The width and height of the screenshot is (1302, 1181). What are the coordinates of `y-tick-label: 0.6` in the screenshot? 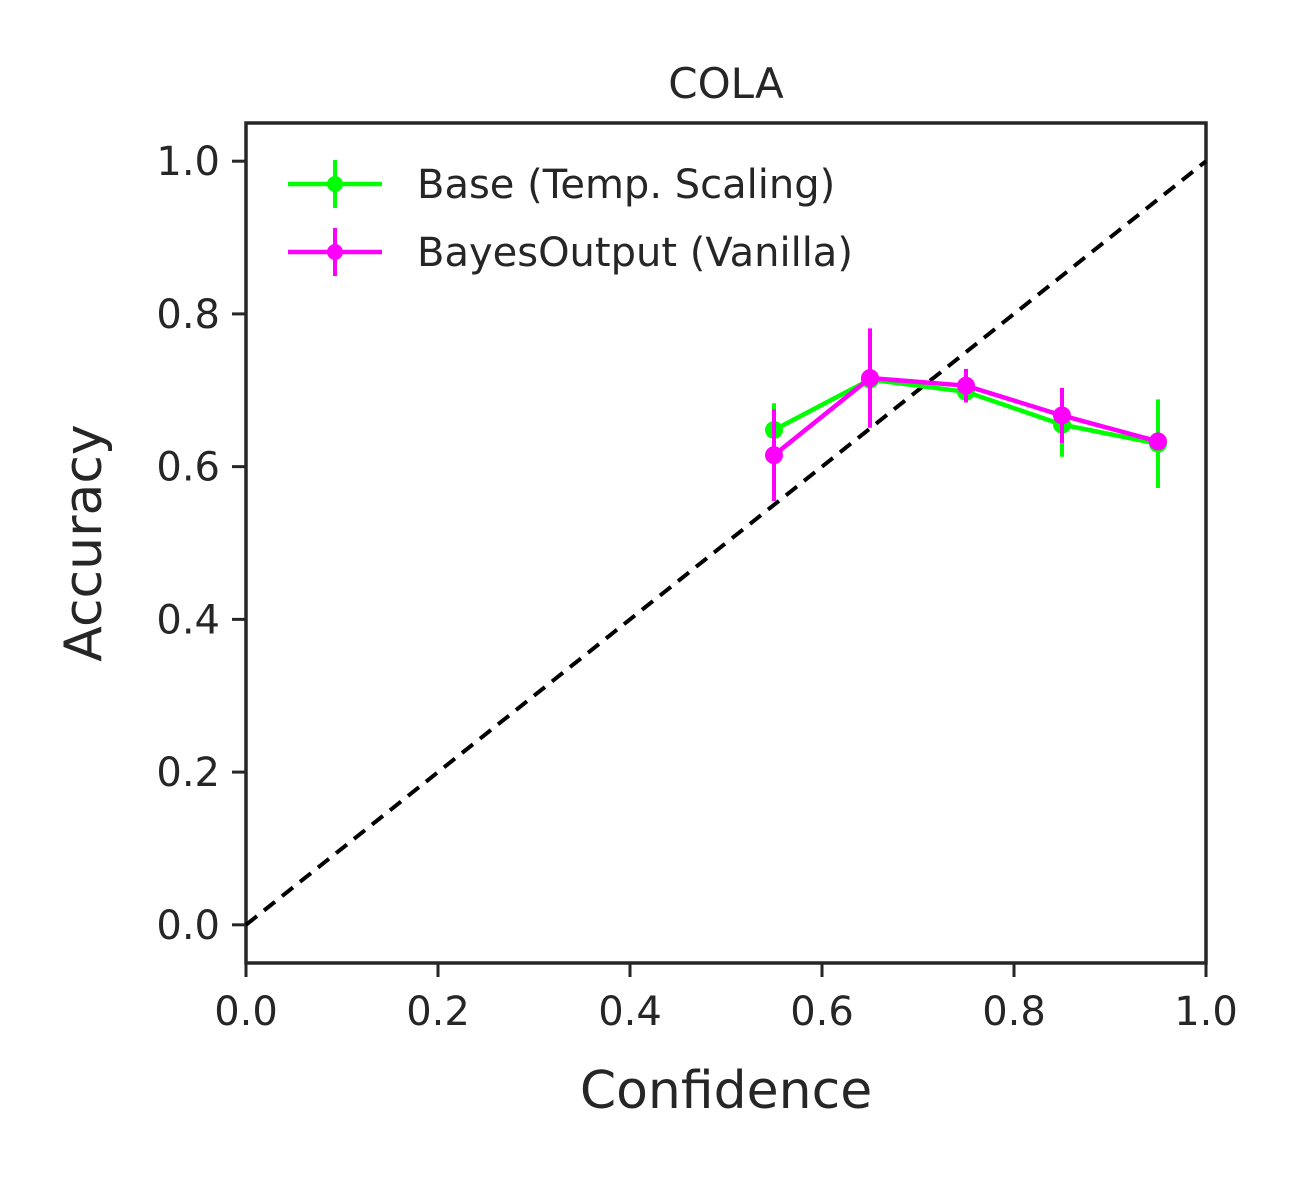 It's located at (188, 468).